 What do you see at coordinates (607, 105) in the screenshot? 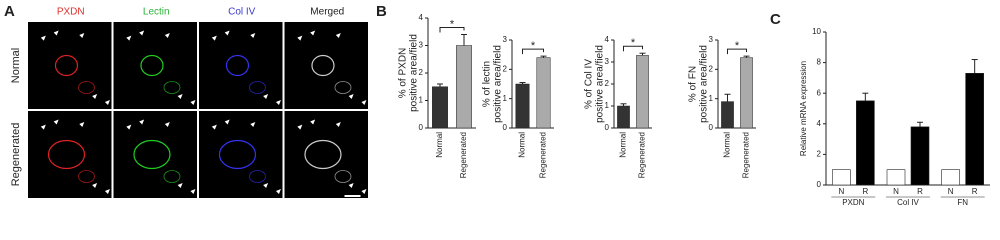
I see `y-tick-label: 1` at bounding box center [607, 105].